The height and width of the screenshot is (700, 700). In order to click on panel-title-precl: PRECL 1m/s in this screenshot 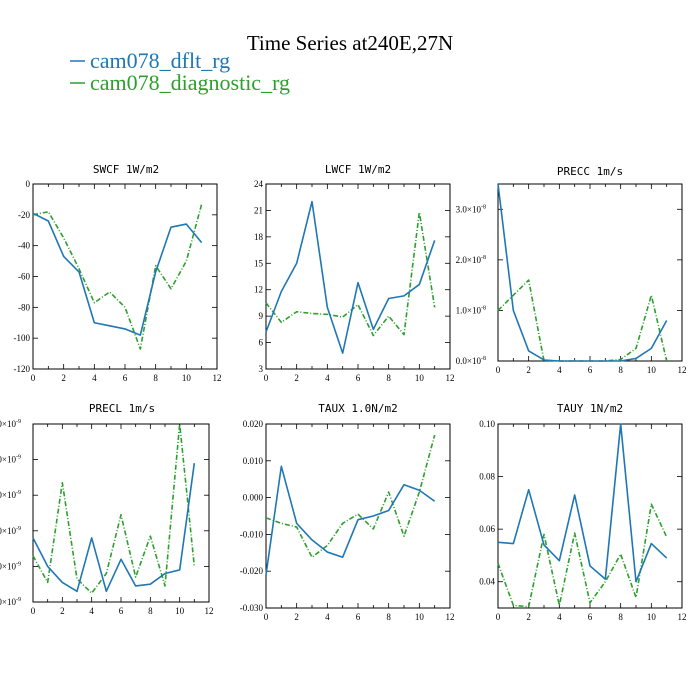, I will do `click(122, 408)`.